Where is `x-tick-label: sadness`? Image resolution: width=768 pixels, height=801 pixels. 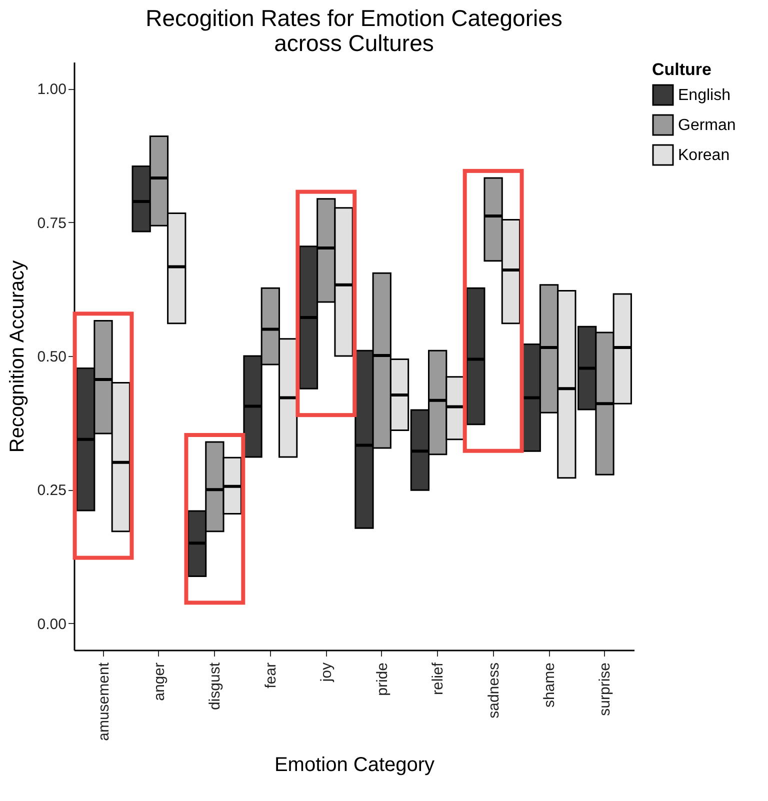 x-tick-label: sadness is located at coordinates (493, 690).